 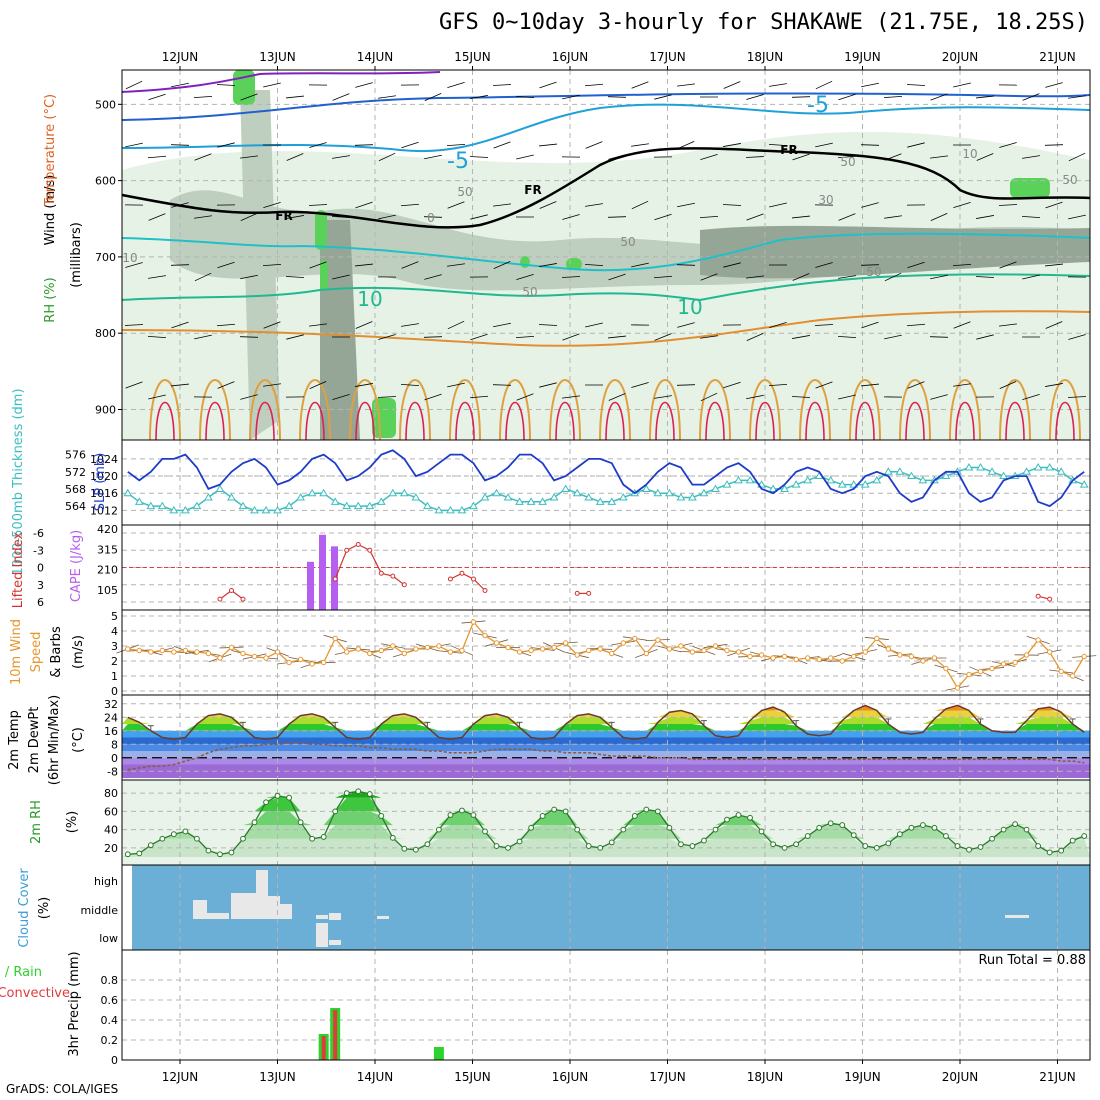 What do you see at coordinates (340, 330) in the screenshot?
I see `rh-shade-column` at bounding box center [340, 330].